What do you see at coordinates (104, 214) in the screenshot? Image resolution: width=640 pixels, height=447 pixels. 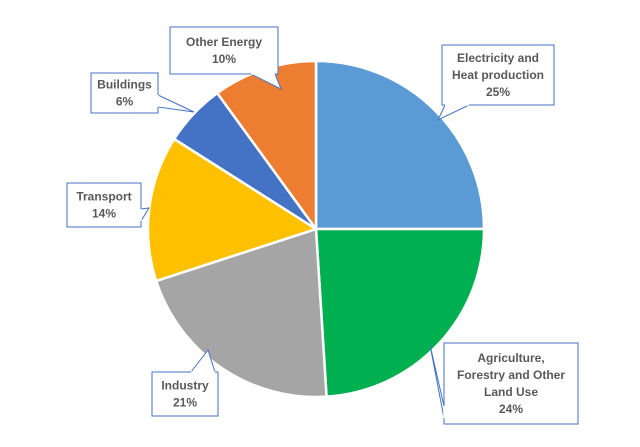 I see `data-label-value: 14%` at bounding box center [104, 214].